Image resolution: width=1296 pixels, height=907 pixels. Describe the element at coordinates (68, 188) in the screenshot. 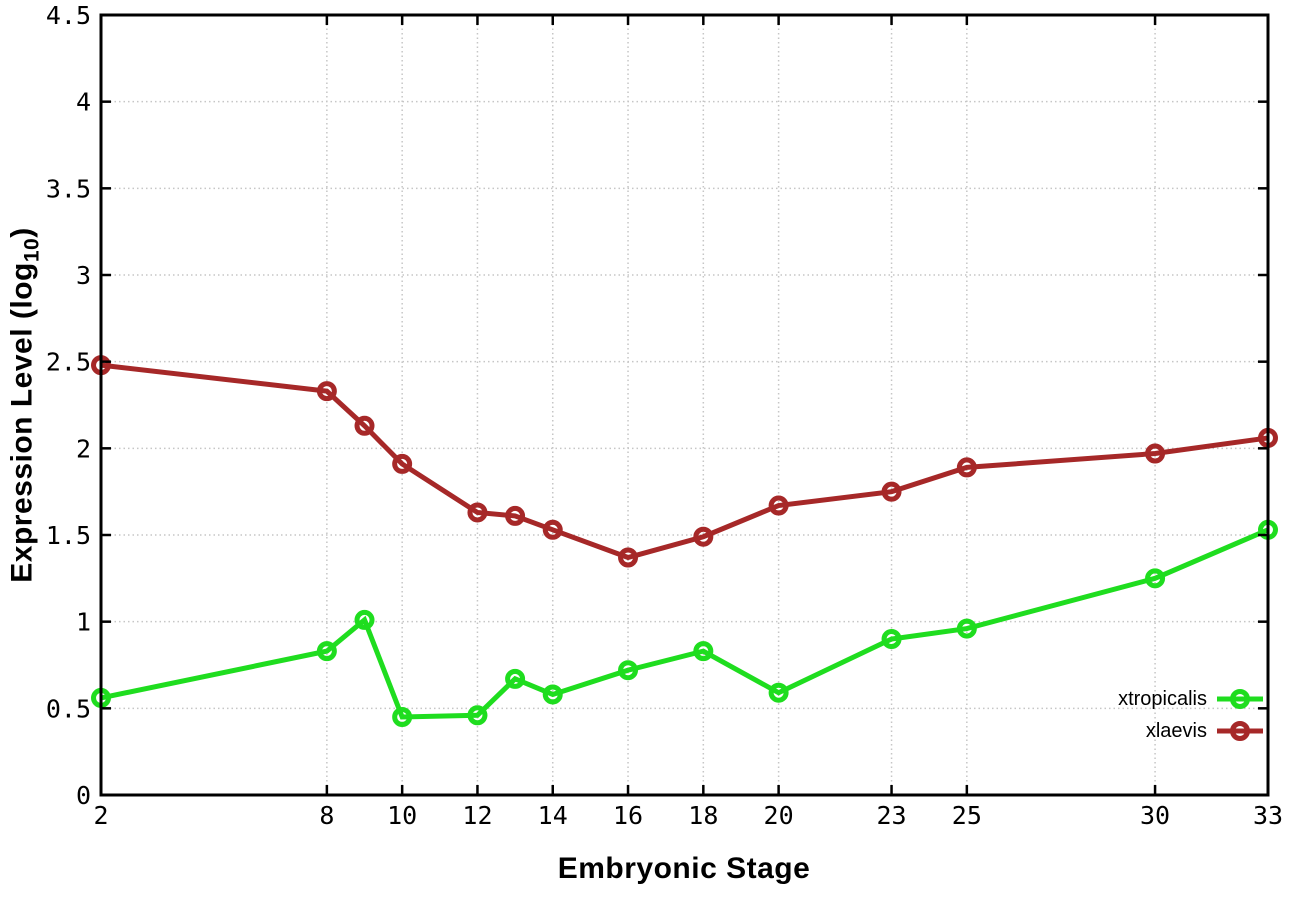

I see `y-tick-label: 3.5` at that location.